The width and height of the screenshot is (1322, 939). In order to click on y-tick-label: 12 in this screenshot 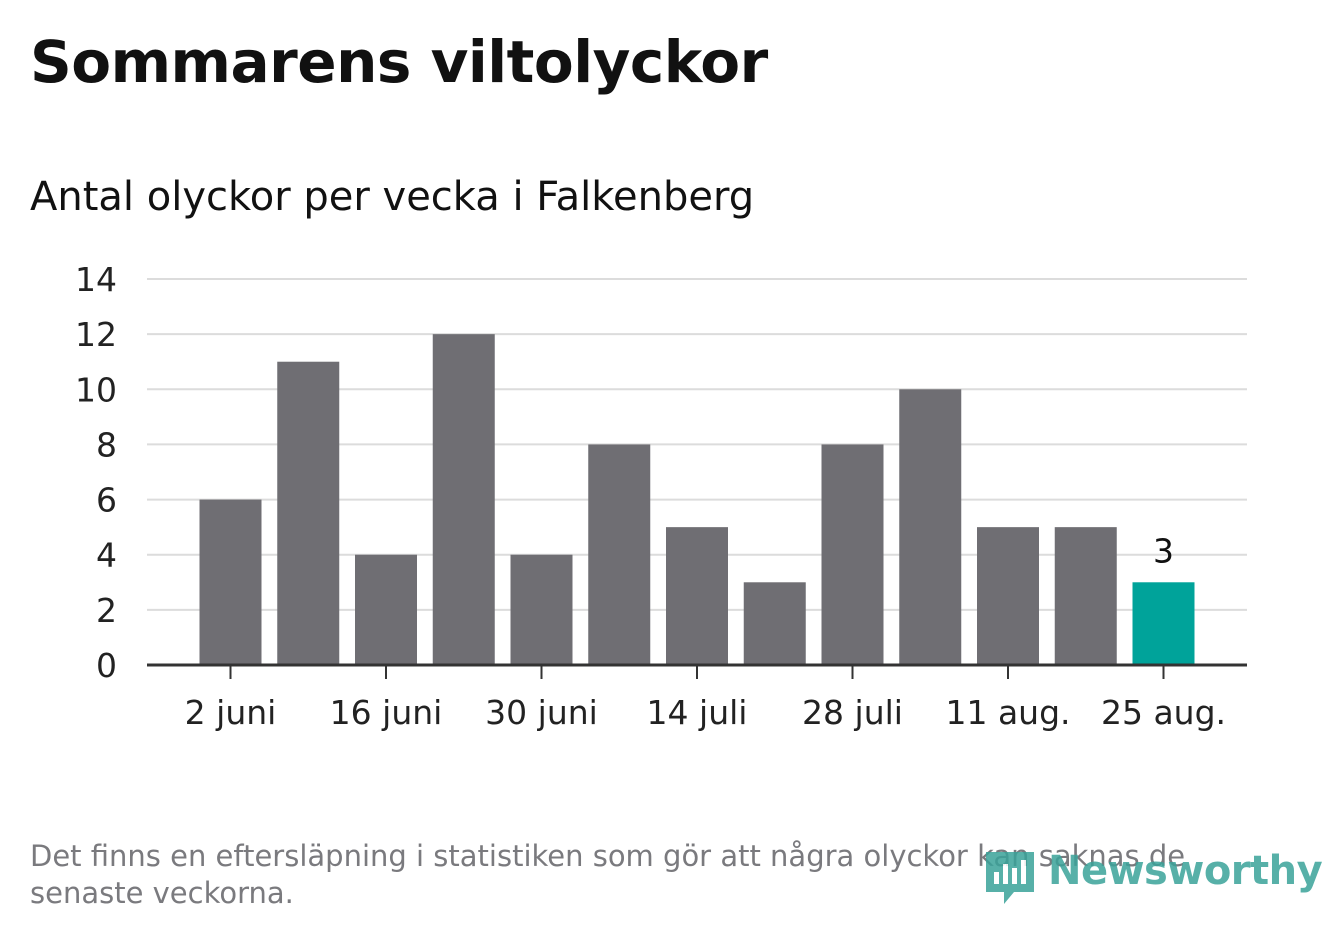, I will do `click(96, 334)`.